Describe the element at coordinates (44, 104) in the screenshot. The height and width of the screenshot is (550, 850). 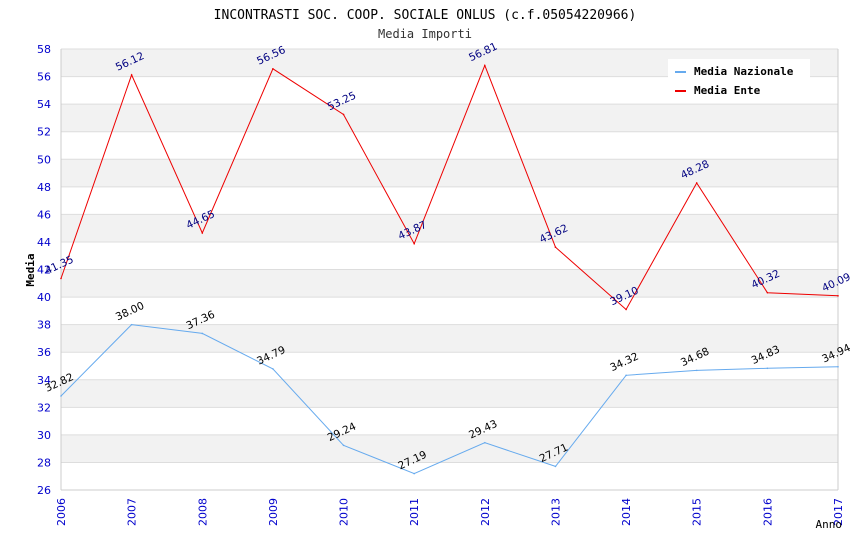
I see `y-tick-label: 54` at that location.